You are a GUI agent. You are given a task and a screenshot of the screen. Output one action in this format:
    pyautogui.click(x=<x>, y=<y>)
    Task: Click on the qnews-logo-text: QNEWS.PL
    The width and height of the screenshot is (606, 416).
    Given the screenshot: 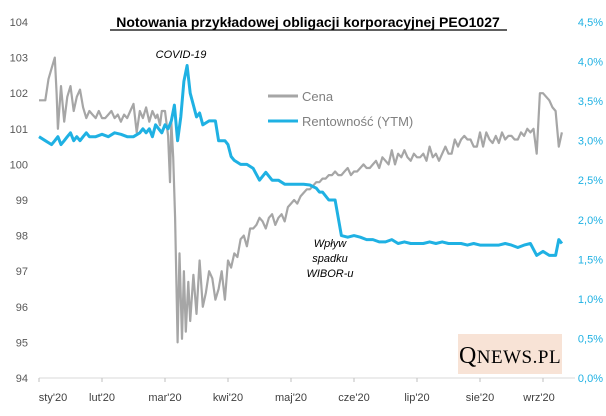 What is the action you would take?
    pyautogui.click(x=510, y=356)
    